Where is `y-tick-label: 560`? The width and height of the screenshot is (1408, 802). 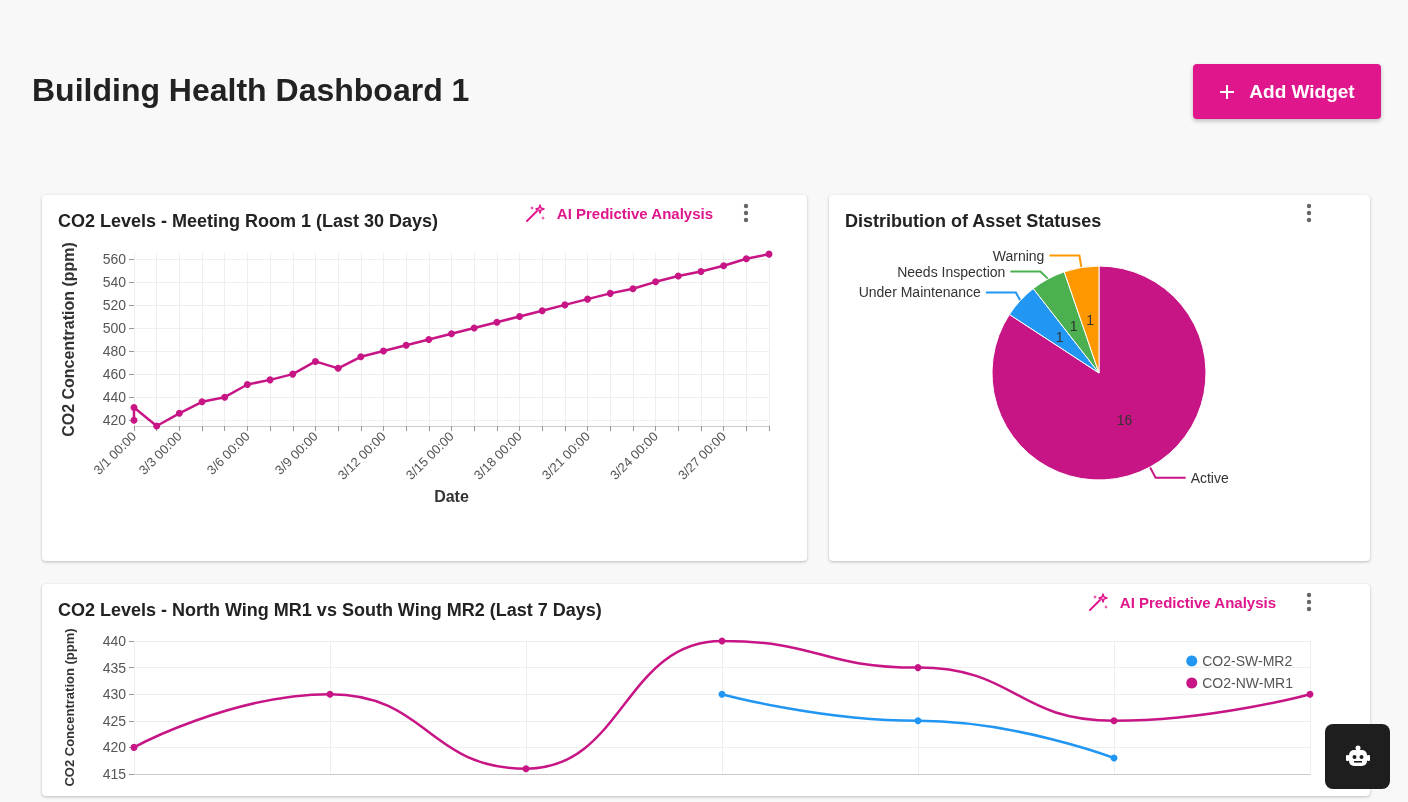
y-tick-label: 560 is located at coordinates (114, 258).